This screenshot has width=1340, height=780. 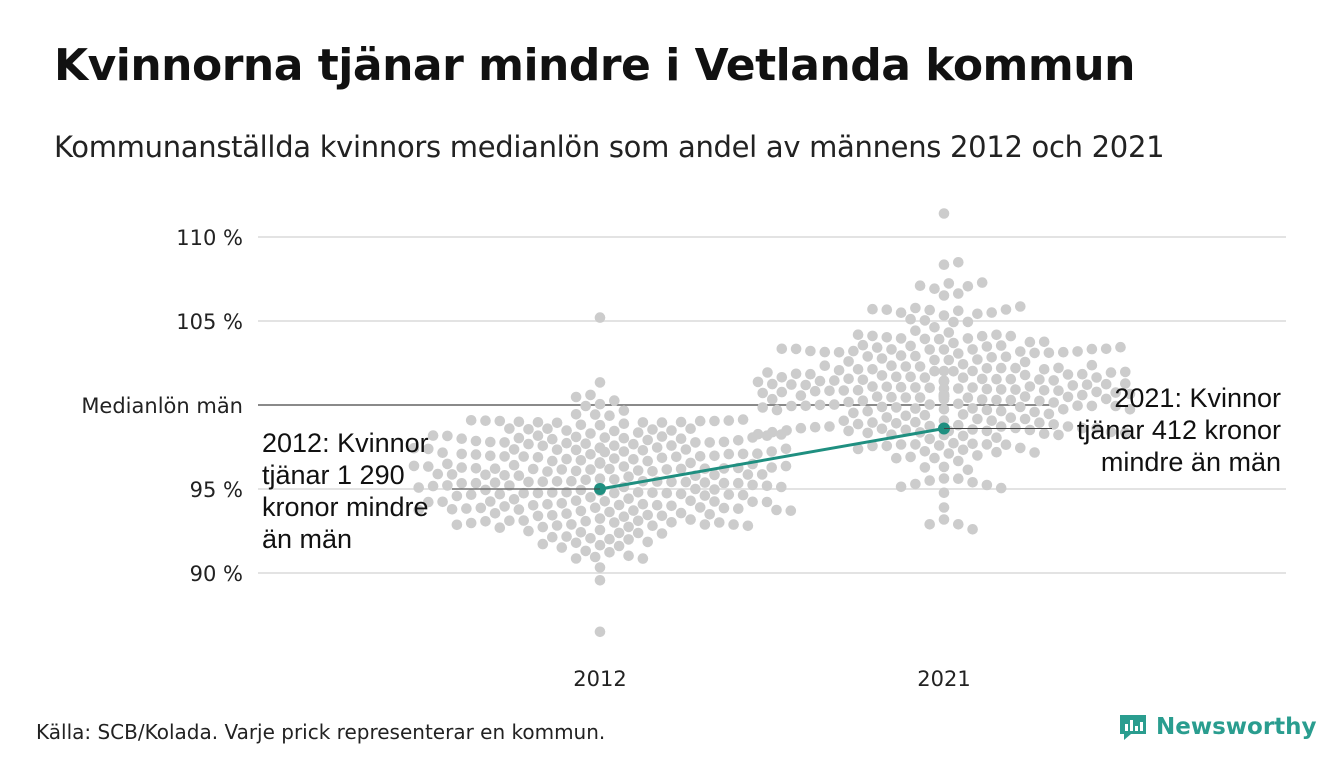 What do you see at coordinates (1236, 727) in the screenshot?
I see `brand-name: Newsworthy` at bounding box center [1236, 727].